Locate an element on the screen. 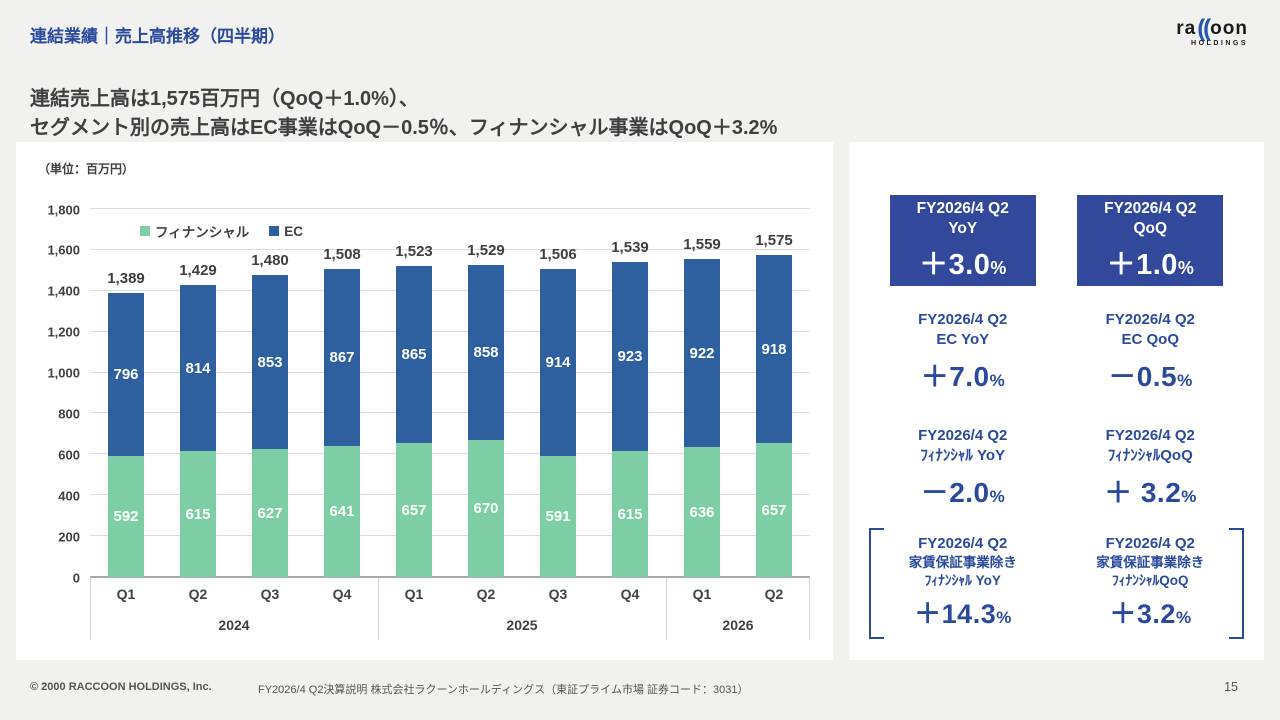 The image size is (1280, 720). kpi-value-number: ＋ 3.2 is located at coordinates (1143, 492).